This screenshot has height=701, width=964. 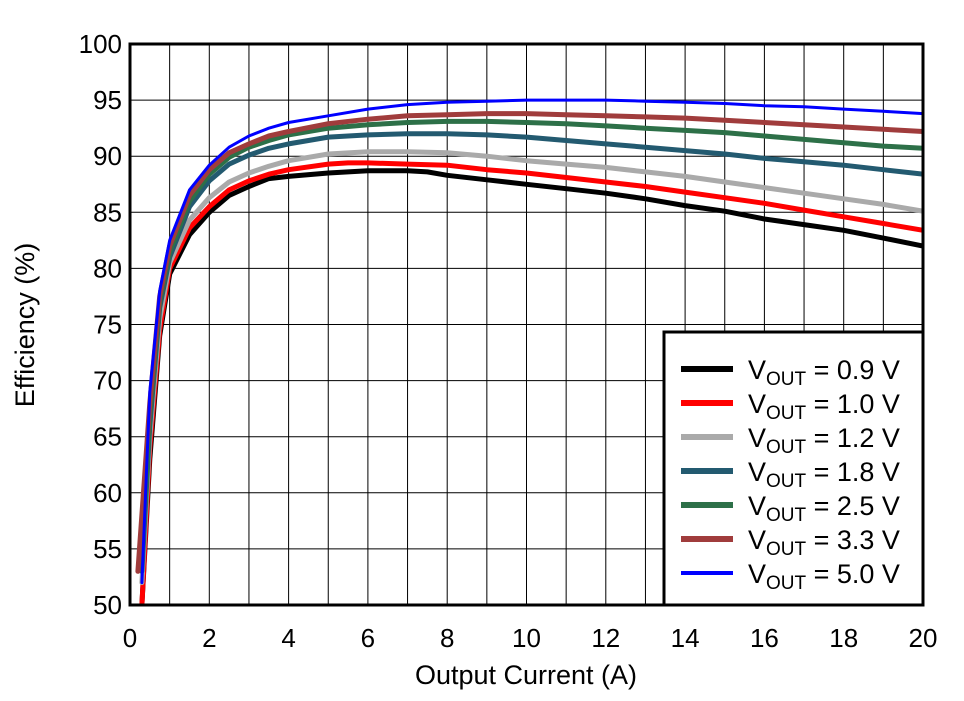 What do you see at coordinates (824, 576) in the screenshot?
I see `legend-label-7: VOUT = 5.0 V` at bounding box center [824, 576].